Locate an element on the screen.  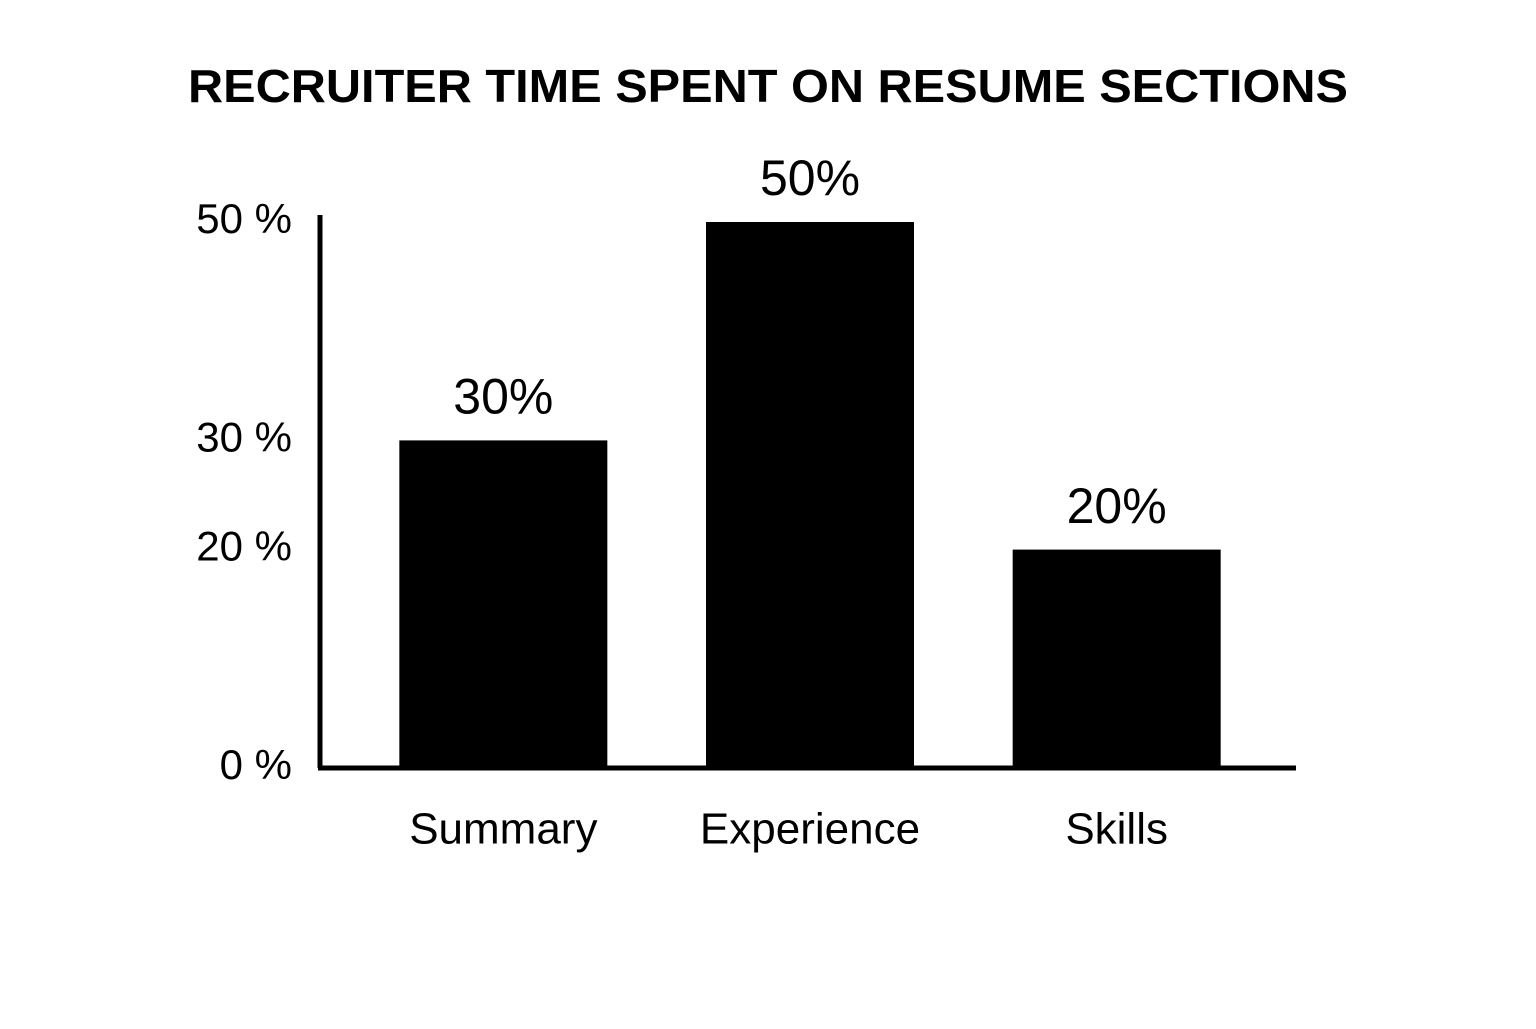
y-tick-label: 0 % is located at coordinates (256, 764).